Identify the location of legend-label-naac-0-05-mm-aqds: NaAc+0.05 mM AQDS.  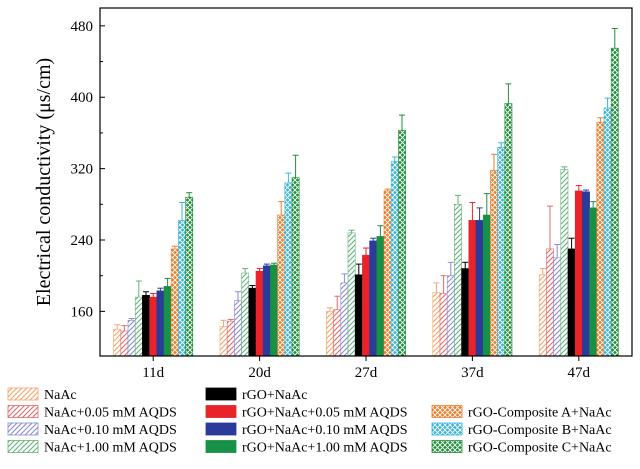
(110, 413).